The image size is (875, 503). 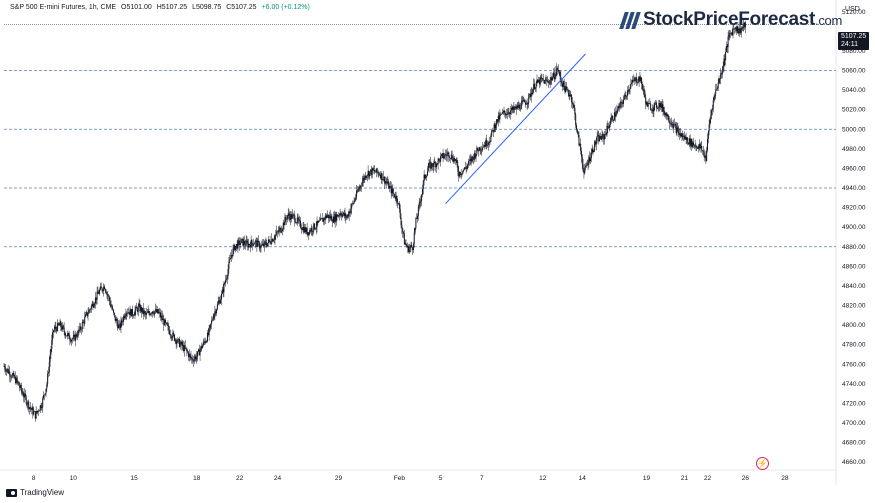 I want to click on x-tick-label: 21, so click(x=685, y=478).